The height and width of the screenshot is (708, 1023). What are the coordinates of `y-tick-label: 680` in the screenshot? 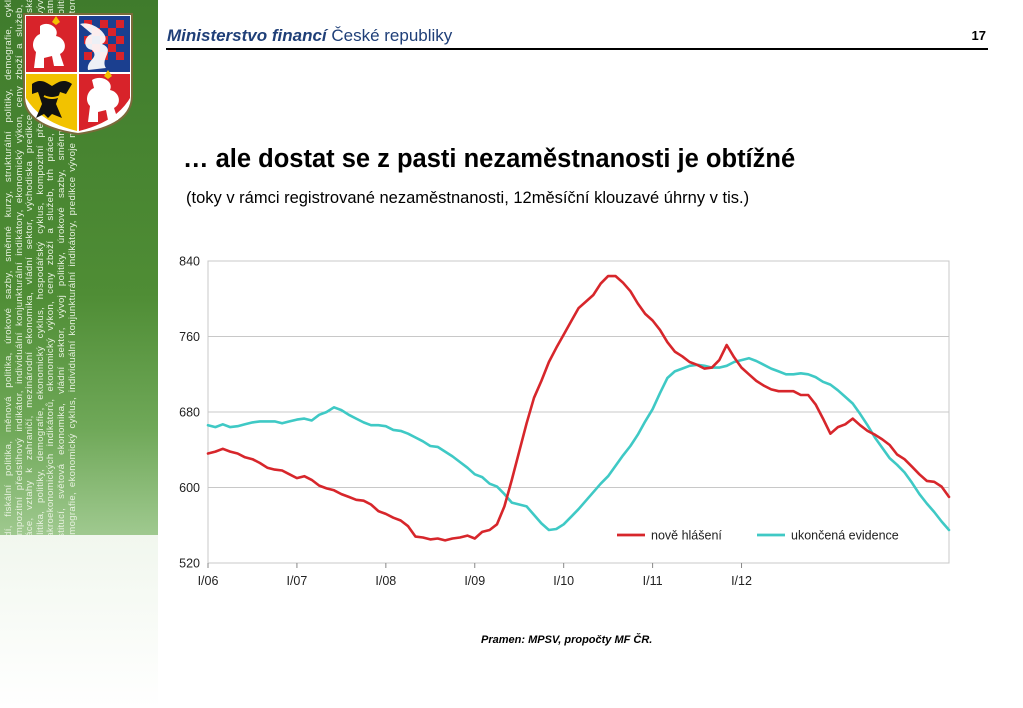 It's located at (189, 413).